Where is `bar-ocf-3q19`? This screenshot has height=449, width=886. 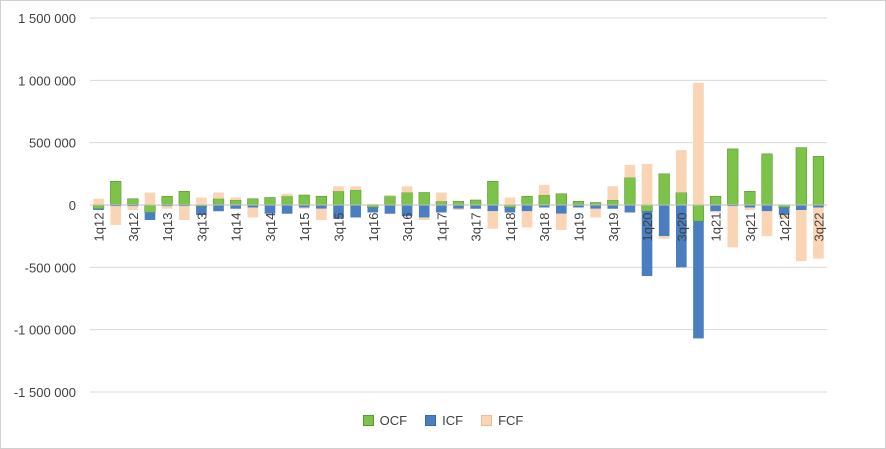 bar-ocf-3q19 is located at coordinates (613, 202).